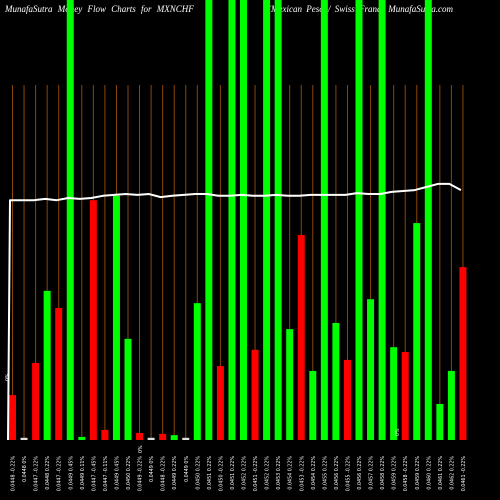  What do you see at coordinates (441, 473) in the screenshot?
I see `x-tick-label: 0.0461 0.22%` at bounding box center [441, 473].